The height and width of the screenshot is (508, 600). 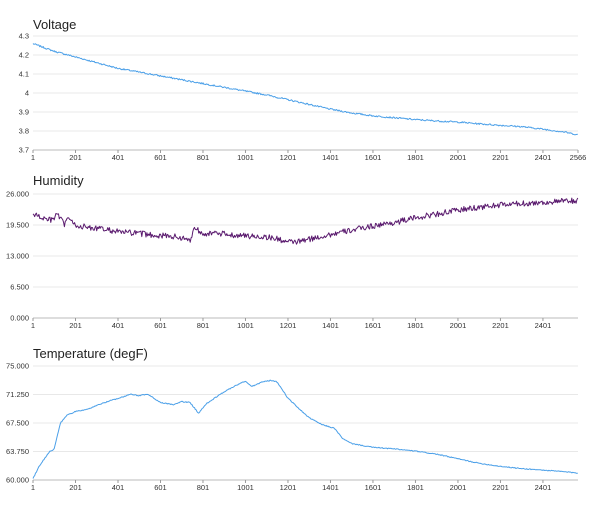 What do you see at coordinates (17, 225) in the screenshot?
I see `y-tick-label: 19.500` at bounding box center [17, 225].